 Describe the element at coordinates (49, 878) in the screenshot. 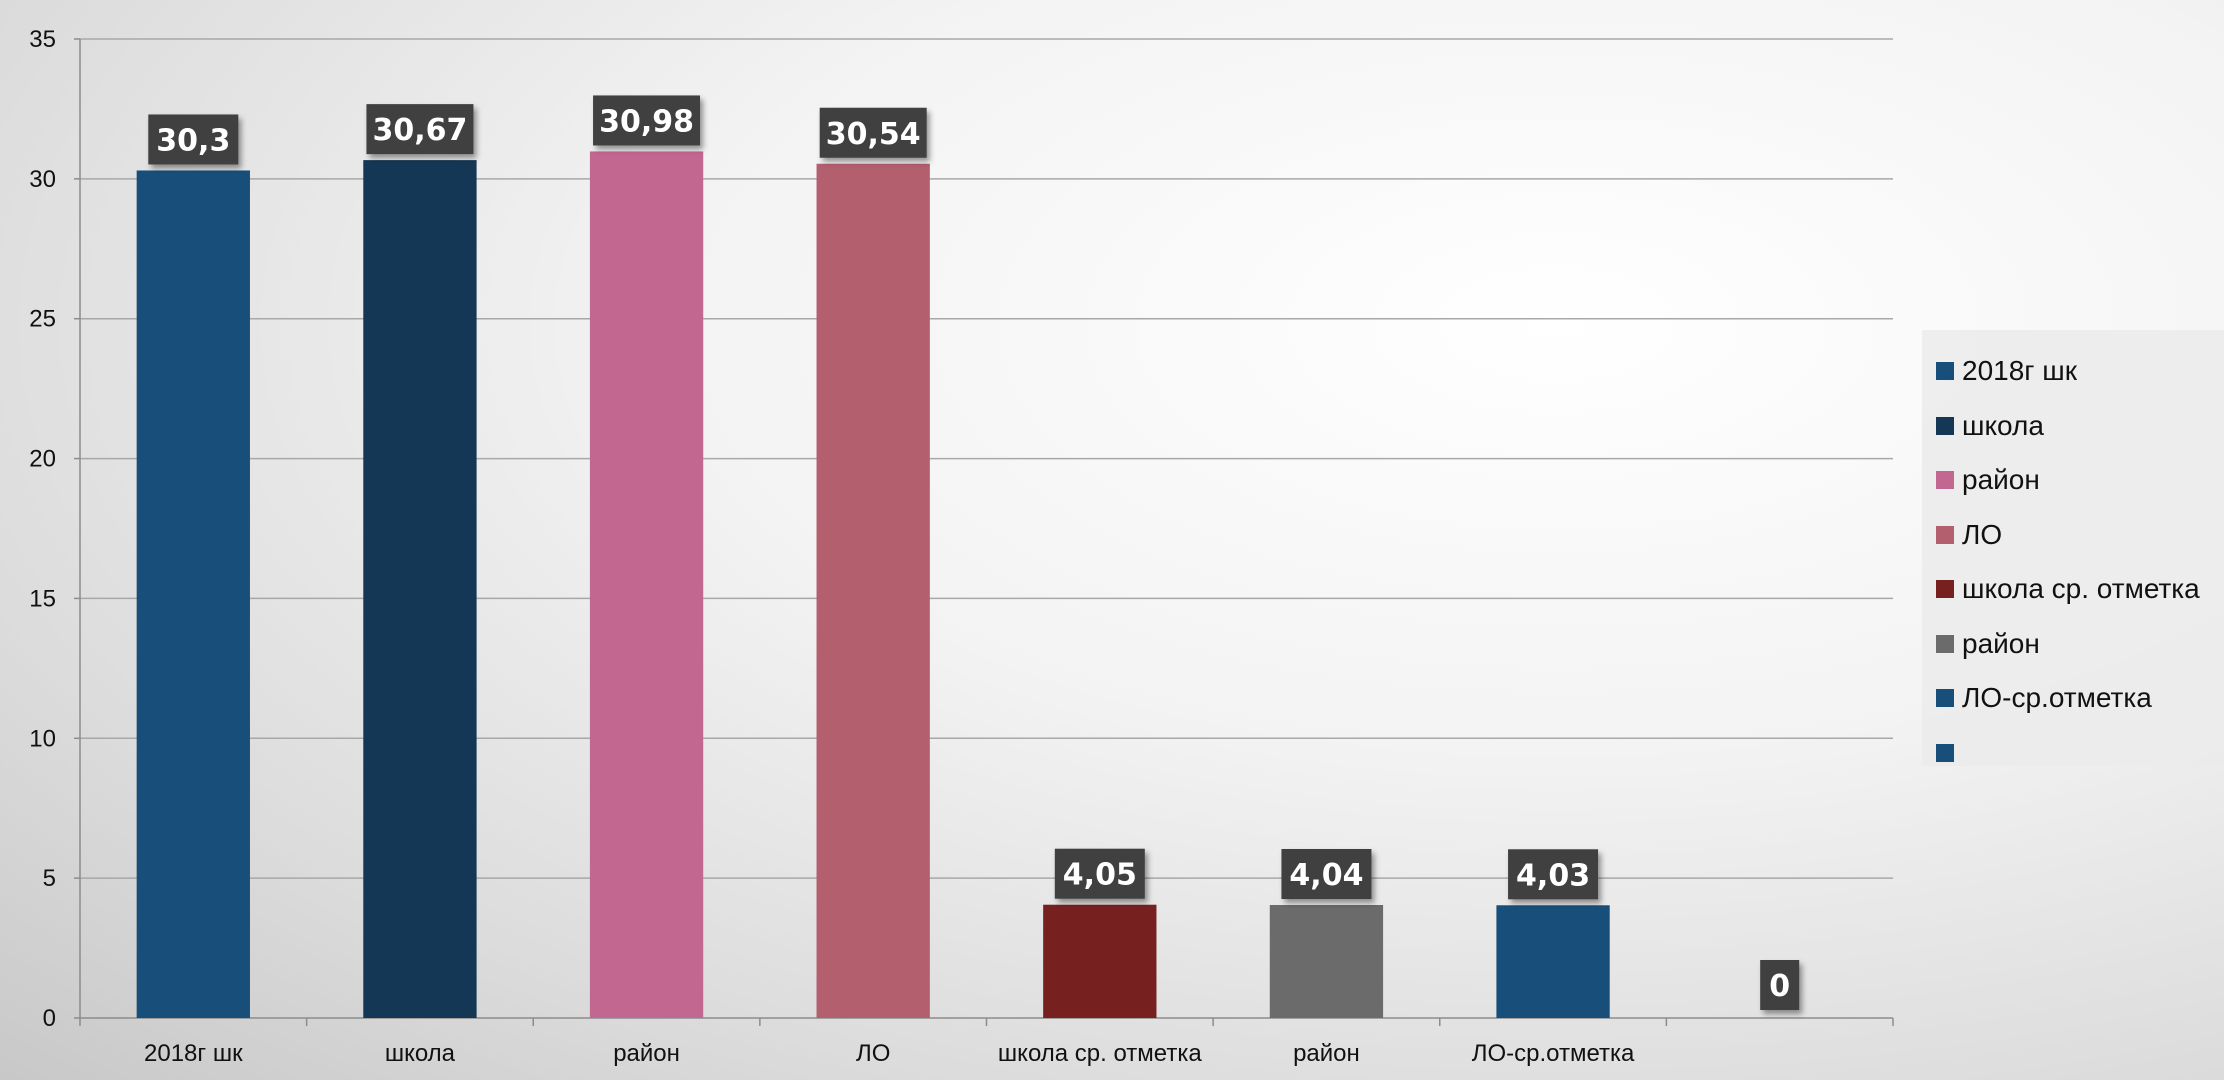

I see `y-tick-label: 5` at that location.